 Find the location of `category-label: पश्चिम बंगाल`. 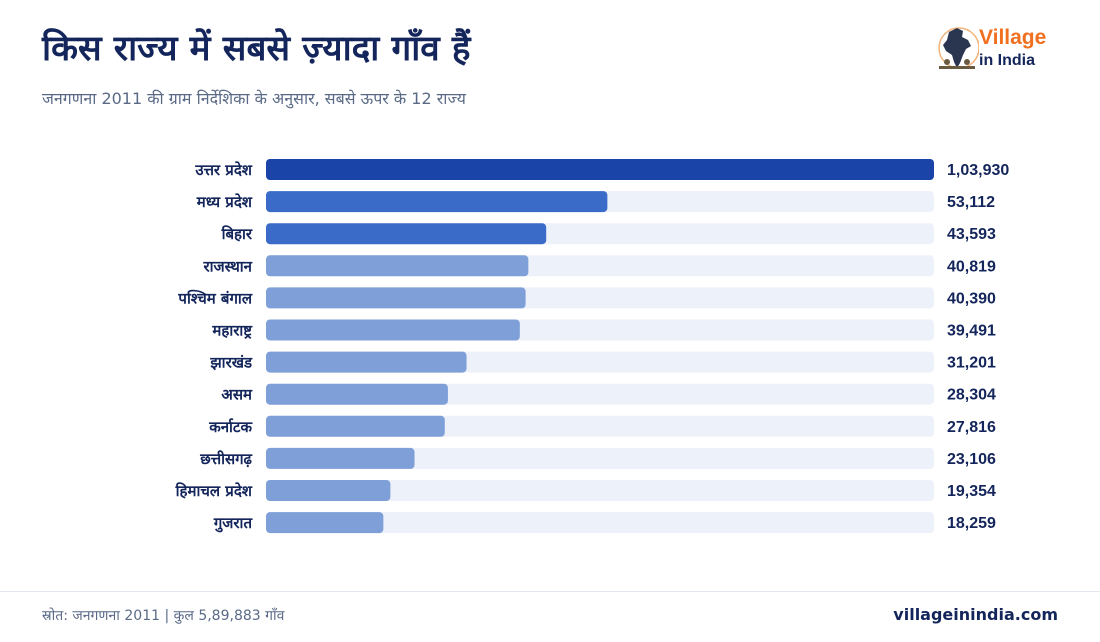

category-label: पश्चिम बंगाल is located at coordinates (214, 298).